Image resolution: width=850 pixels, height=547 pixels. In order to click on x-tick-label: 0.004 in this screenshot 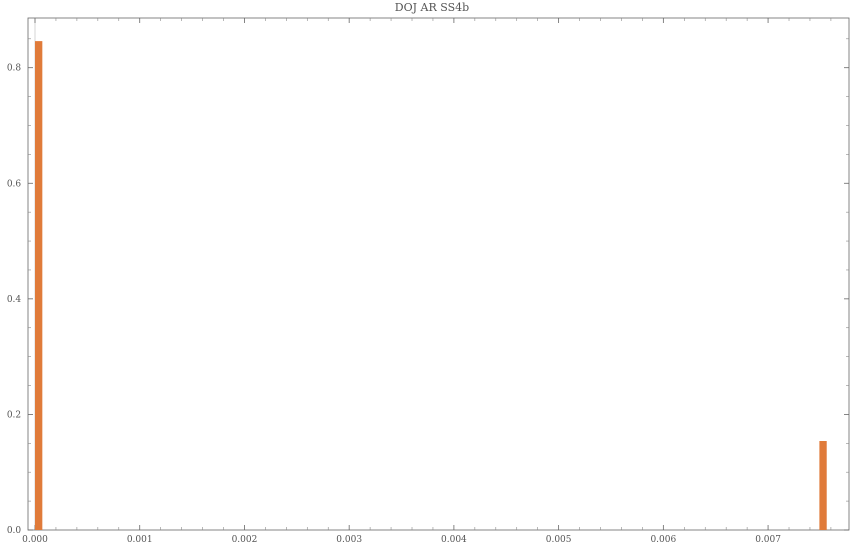, I will do `click(454, 540)`.